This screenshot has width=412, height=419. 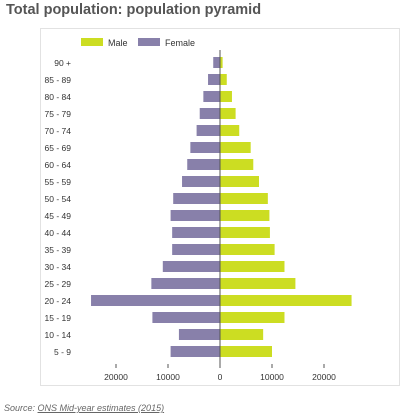 I want to click on category-label: 10 - 14, so click(x=58, y=335).